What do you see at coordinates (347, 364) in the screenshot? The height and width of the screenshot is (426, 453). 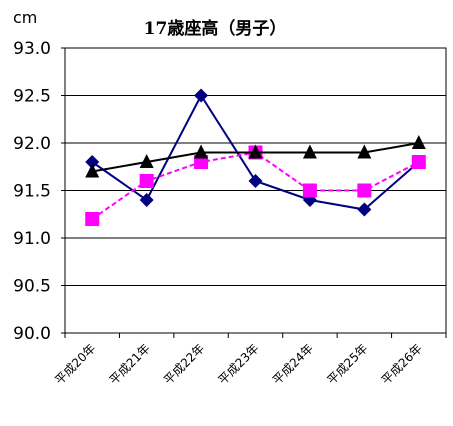 I see `x-tick-label: 平成25年` at bounding box center [347, 364].